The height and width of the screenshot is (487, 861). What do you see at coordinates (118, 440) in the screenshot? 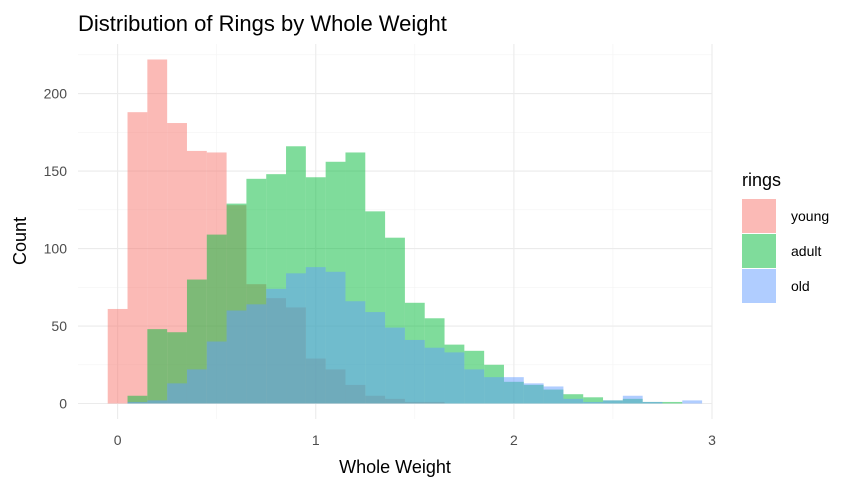
I see `x-tick-label: 0` at bounding box center [118, 440].